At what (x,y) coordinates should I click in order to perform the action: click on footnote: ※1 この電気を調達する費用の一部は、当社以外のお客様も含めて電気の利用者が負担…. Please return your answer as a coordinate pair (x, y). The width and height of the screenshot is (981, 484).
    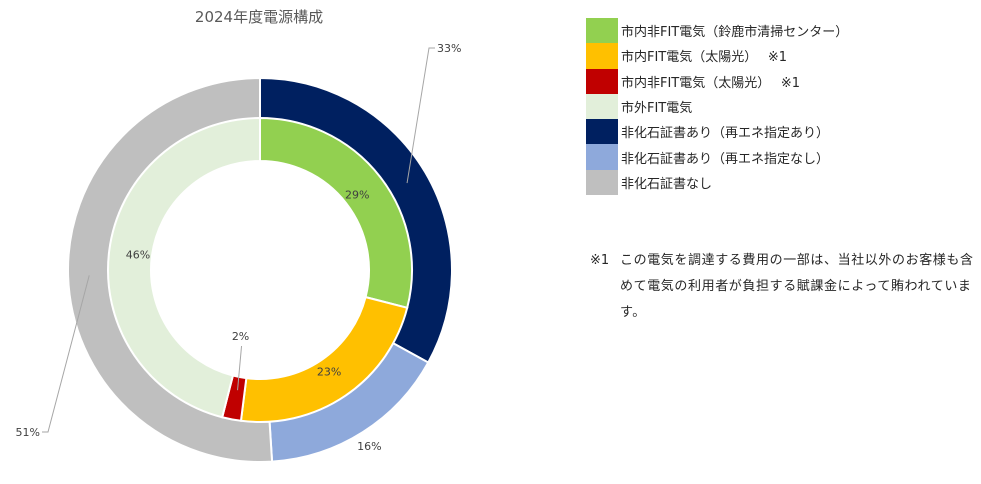
    Looking at the image, I should click on (785, 287).